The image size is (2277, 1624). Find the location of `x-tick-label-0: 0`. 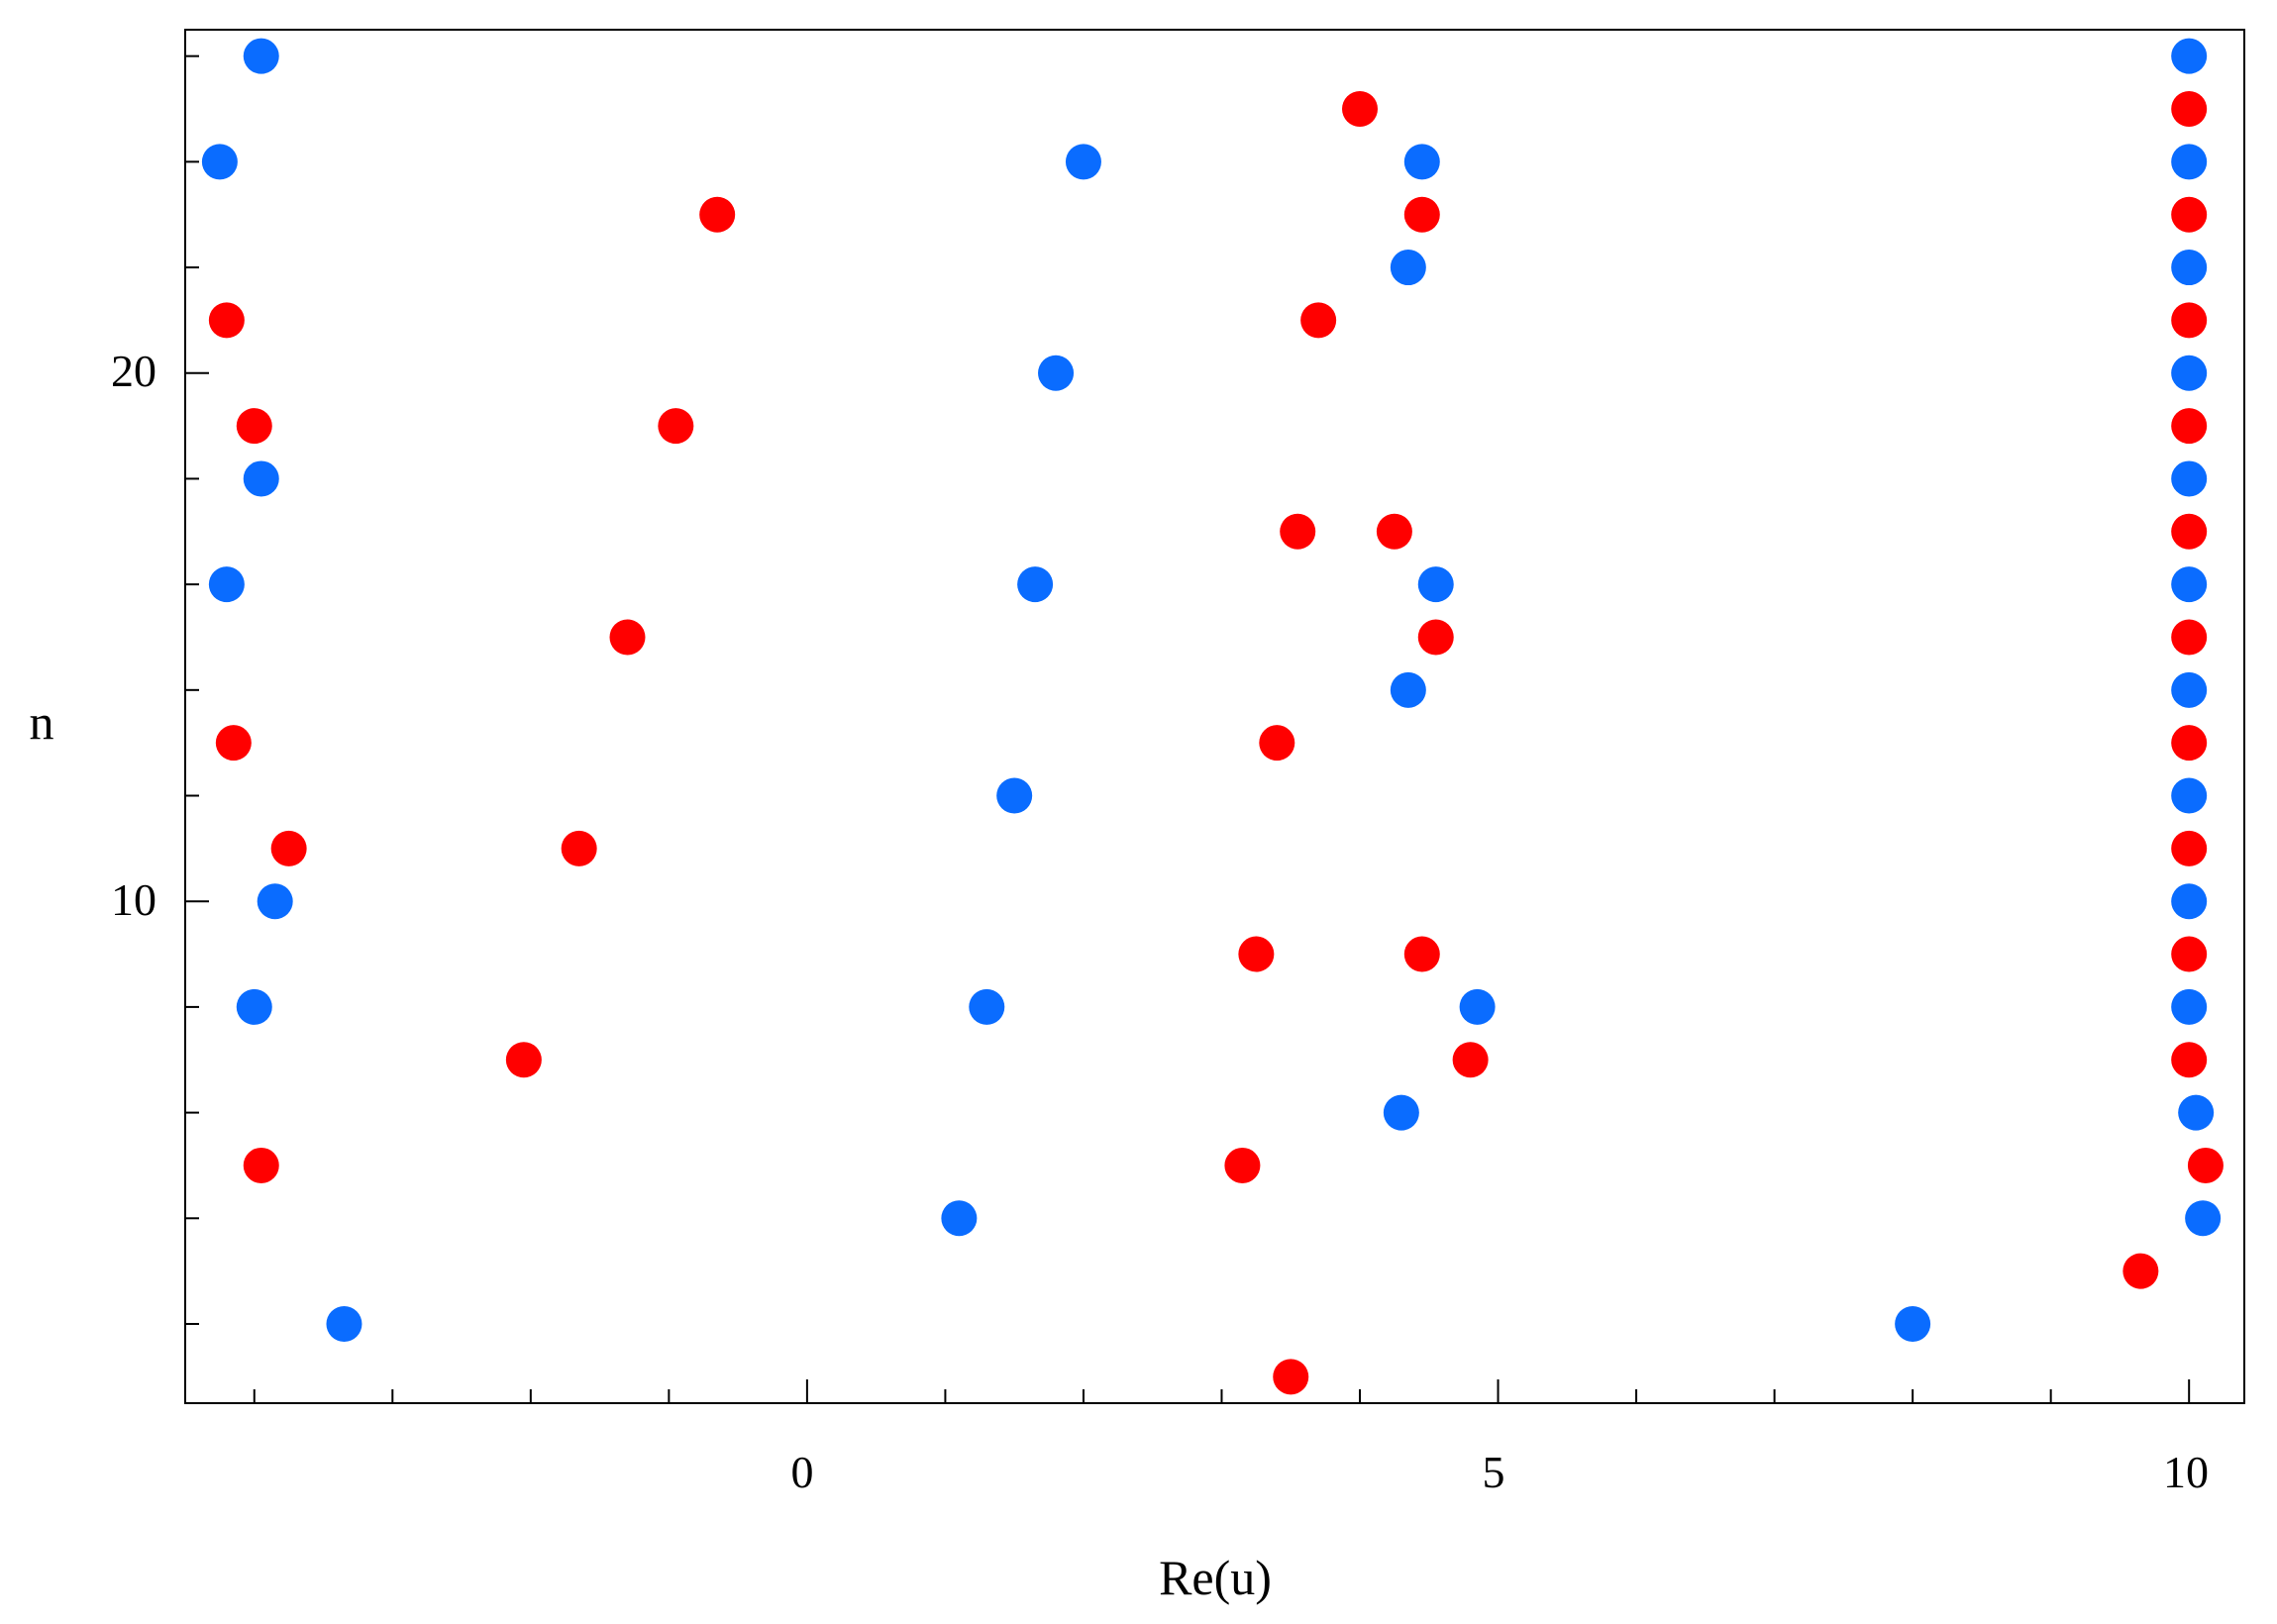

x-tick-label-0: 0 is located at coordinates (802, 1472).